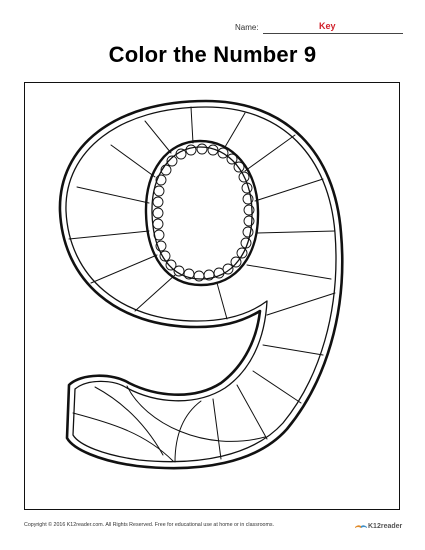  I want to click on circle-ring, so click(203, 212).